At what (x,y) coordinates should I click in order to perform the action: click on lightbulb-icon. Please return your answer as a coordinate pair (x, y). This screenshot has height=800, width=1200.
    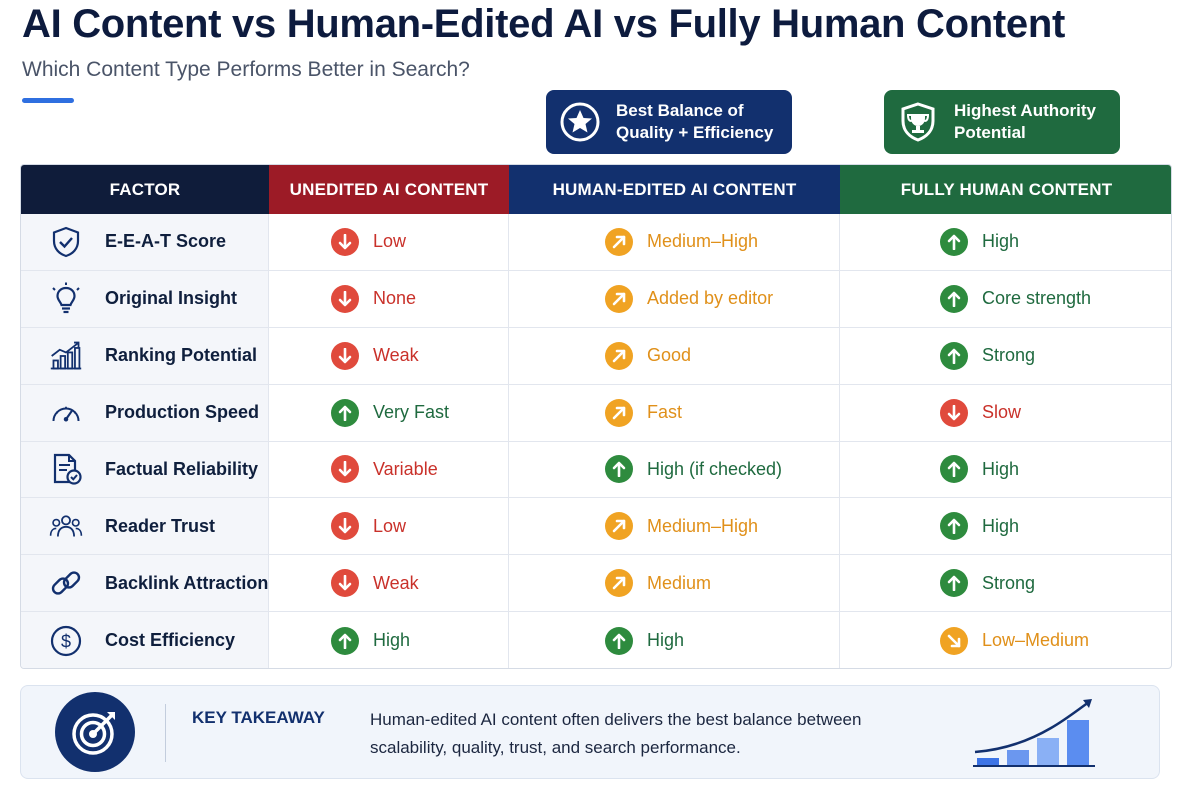
    Looking at the image, I should click on (66, 299).